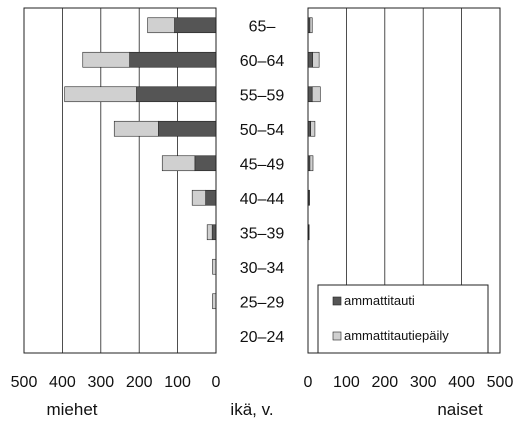  What do you see at coordinates (460, 409) in the screenshot?
I see `women-axis-label: naiset` at bounding box center [460, 409].